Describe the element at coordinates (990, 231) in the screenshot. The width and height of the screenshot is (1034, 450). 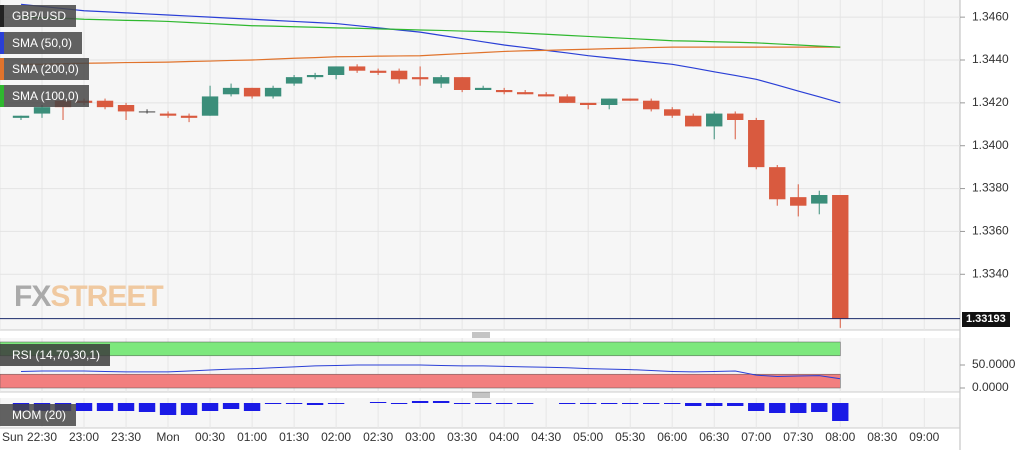
I see `y-tick-label: 1.3360` at that location.